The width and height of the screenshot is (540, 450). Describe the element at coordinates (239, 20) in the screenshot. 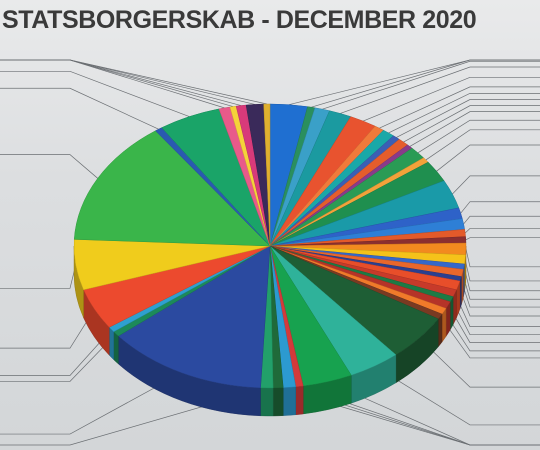

I see `chart-title: STATSBORGERSKAB - DECEMBER 2020` at that location.